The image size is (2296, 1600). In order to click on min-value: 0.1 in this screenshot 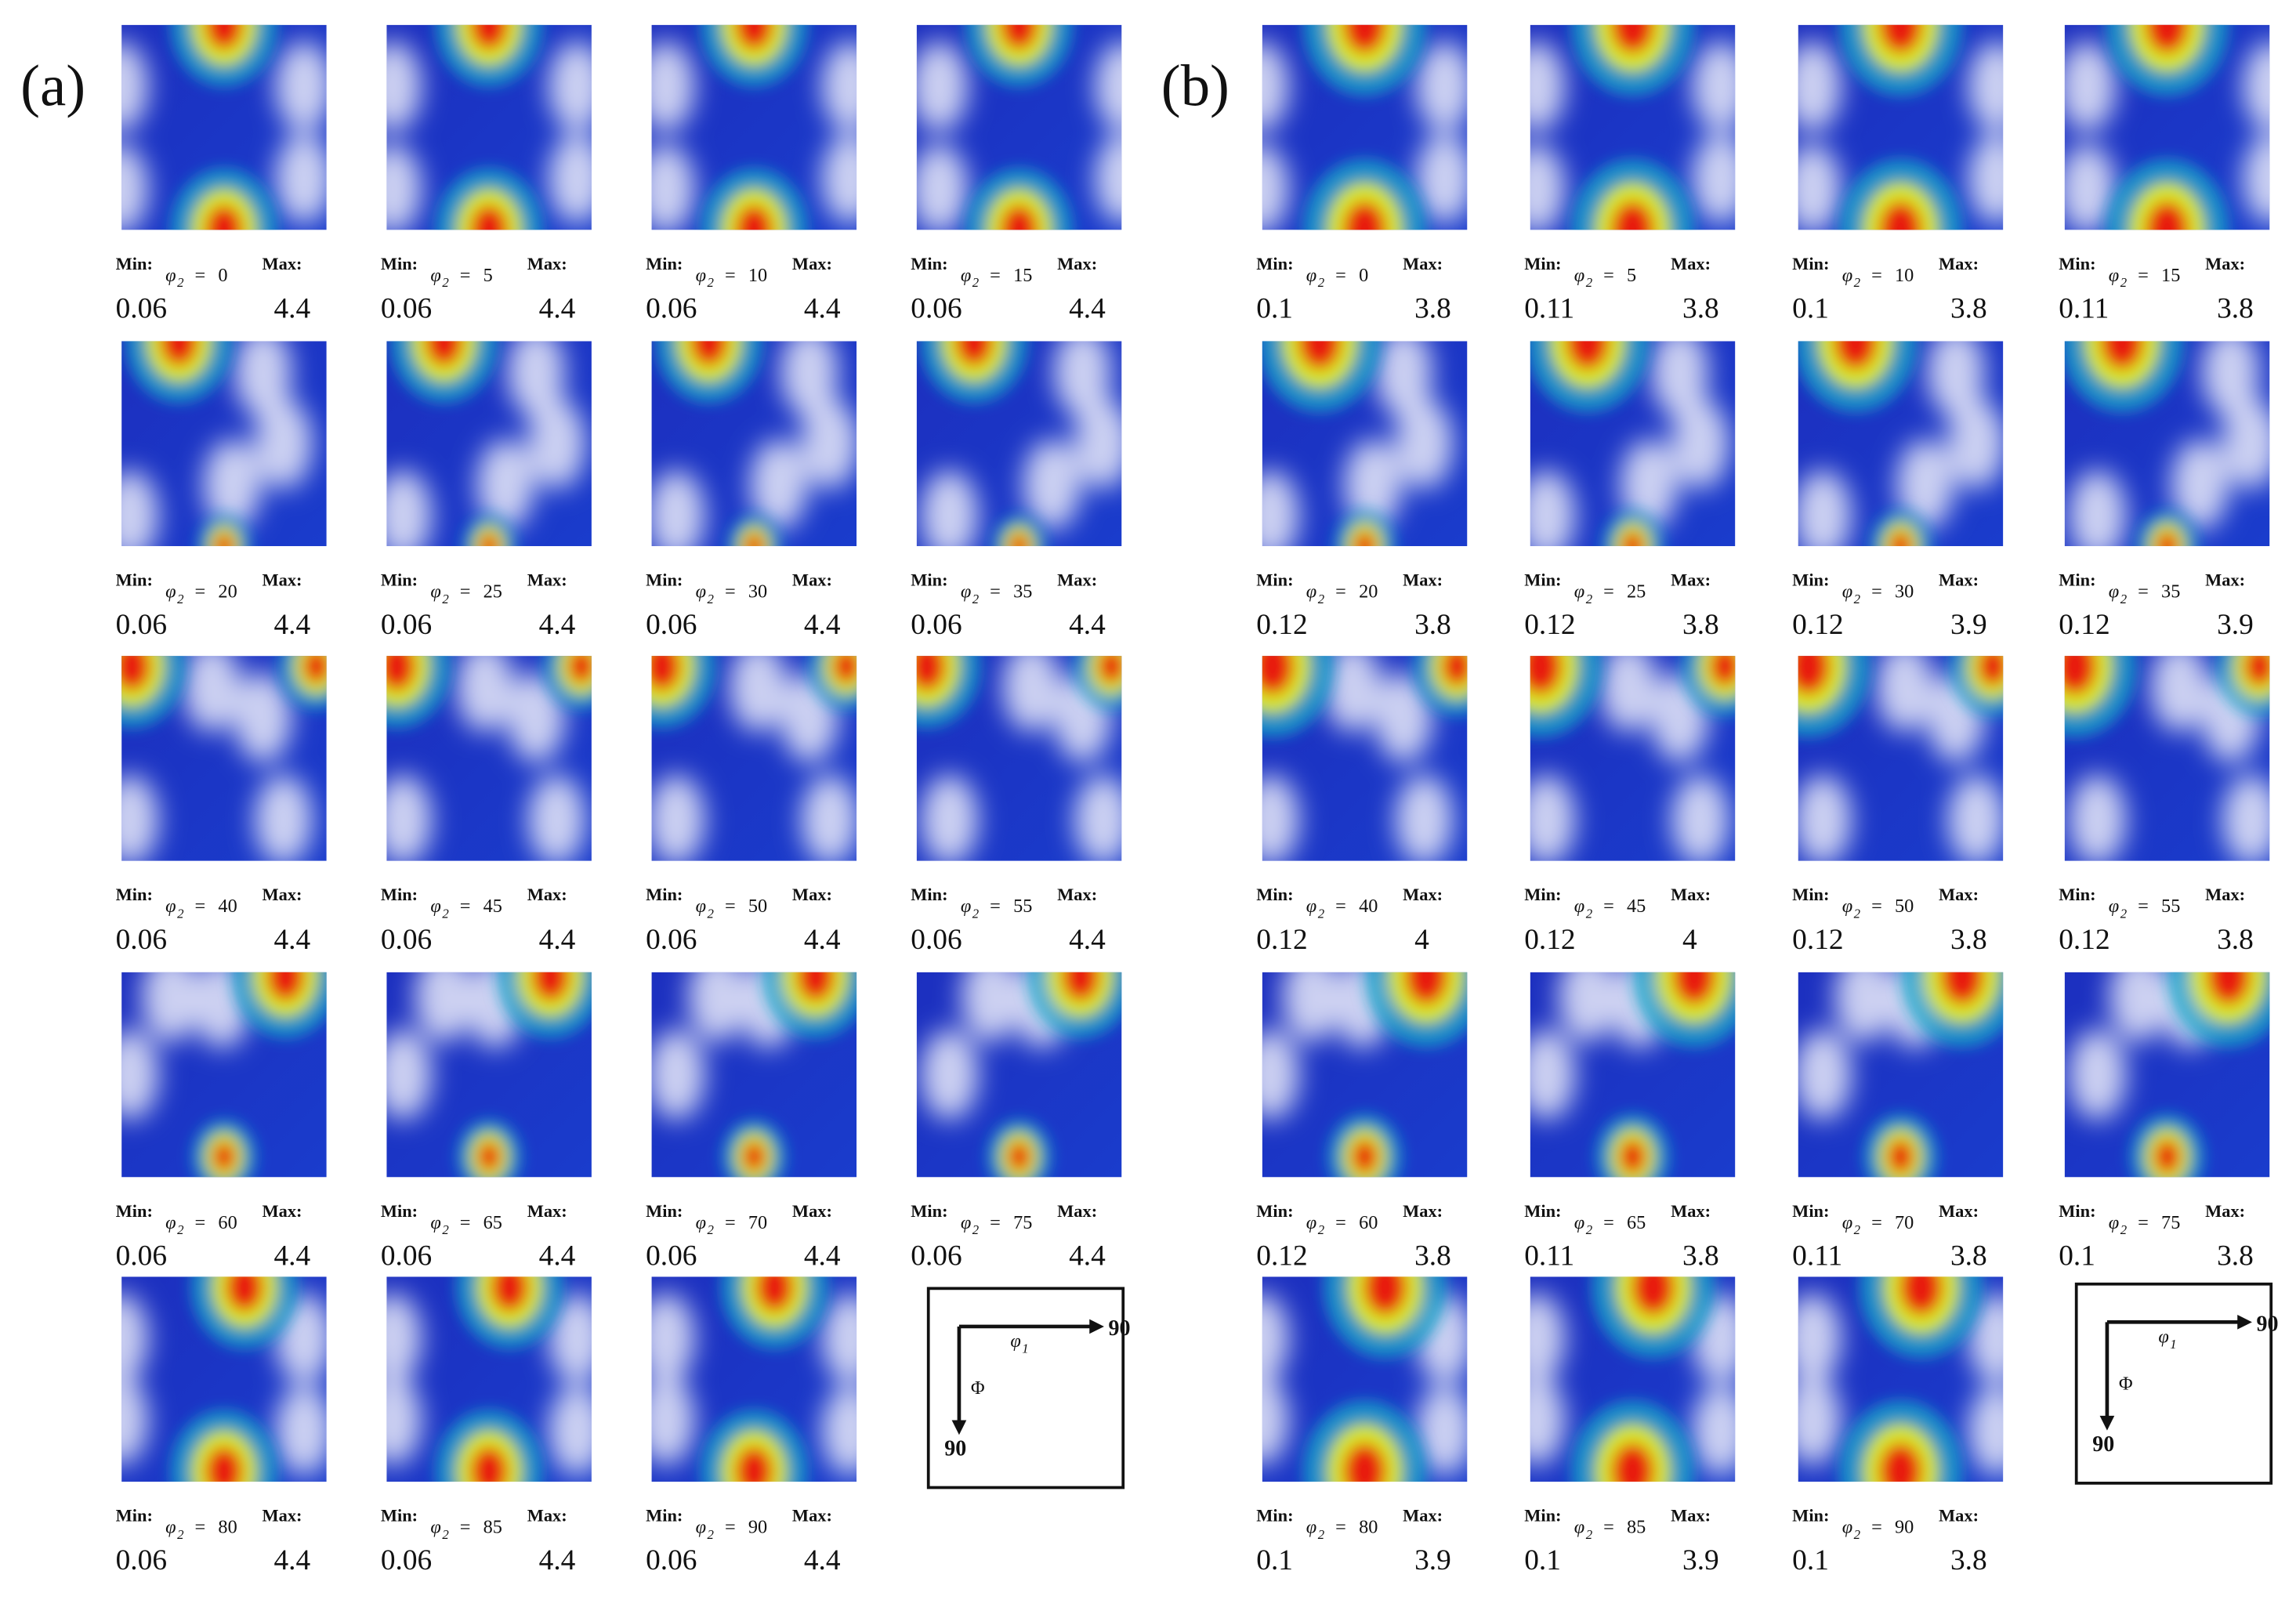, I will do `click(1274, 308)`.